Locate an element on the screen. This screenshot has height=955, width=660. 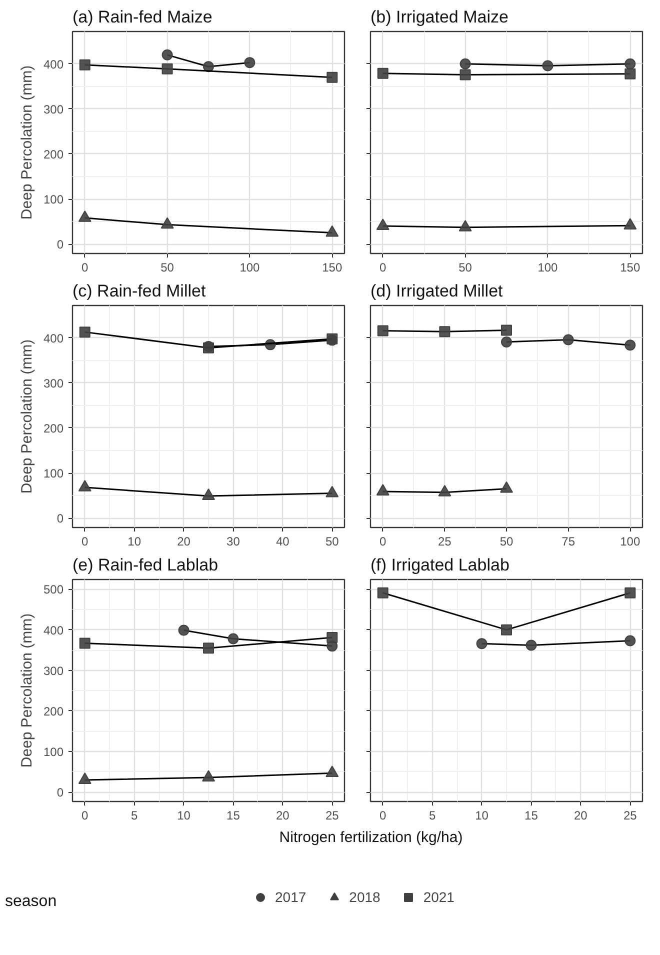
chart-title: (e) Rain-fed Lablab is located at coordinates (145, 565).